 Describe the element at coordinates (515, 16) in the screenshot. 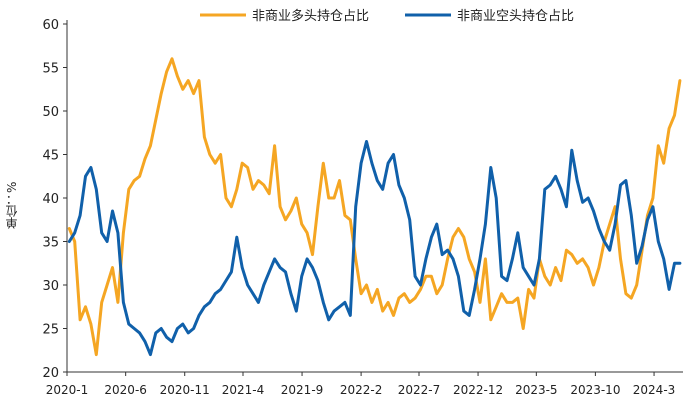

I see `legend-label-2: 非商业空头持仓占比` at that location.